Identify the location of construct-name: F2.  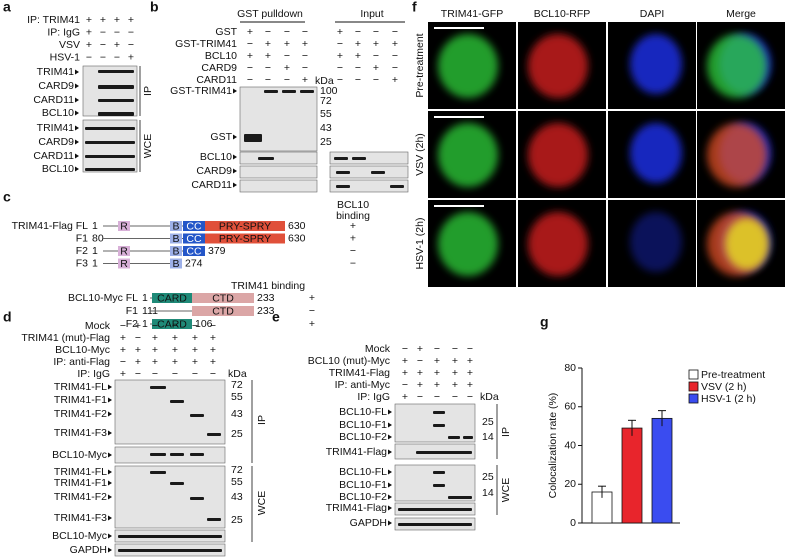
(132, 324).